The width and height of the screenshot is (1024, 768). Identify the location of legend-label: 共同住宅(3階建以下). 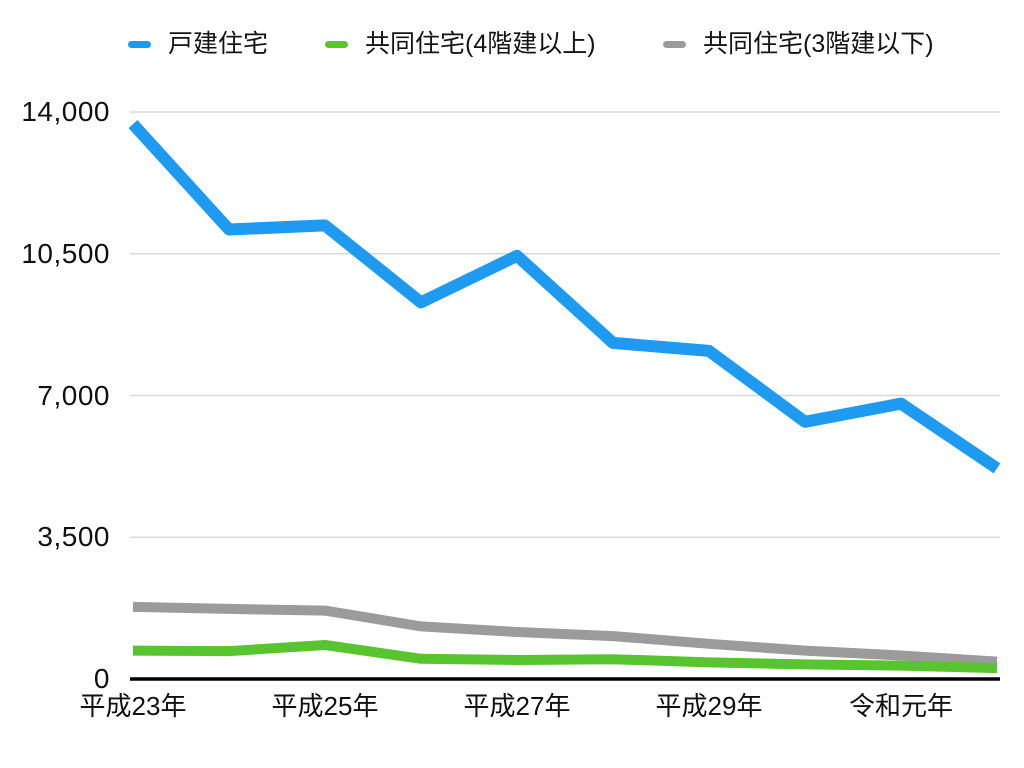
(818, 44).